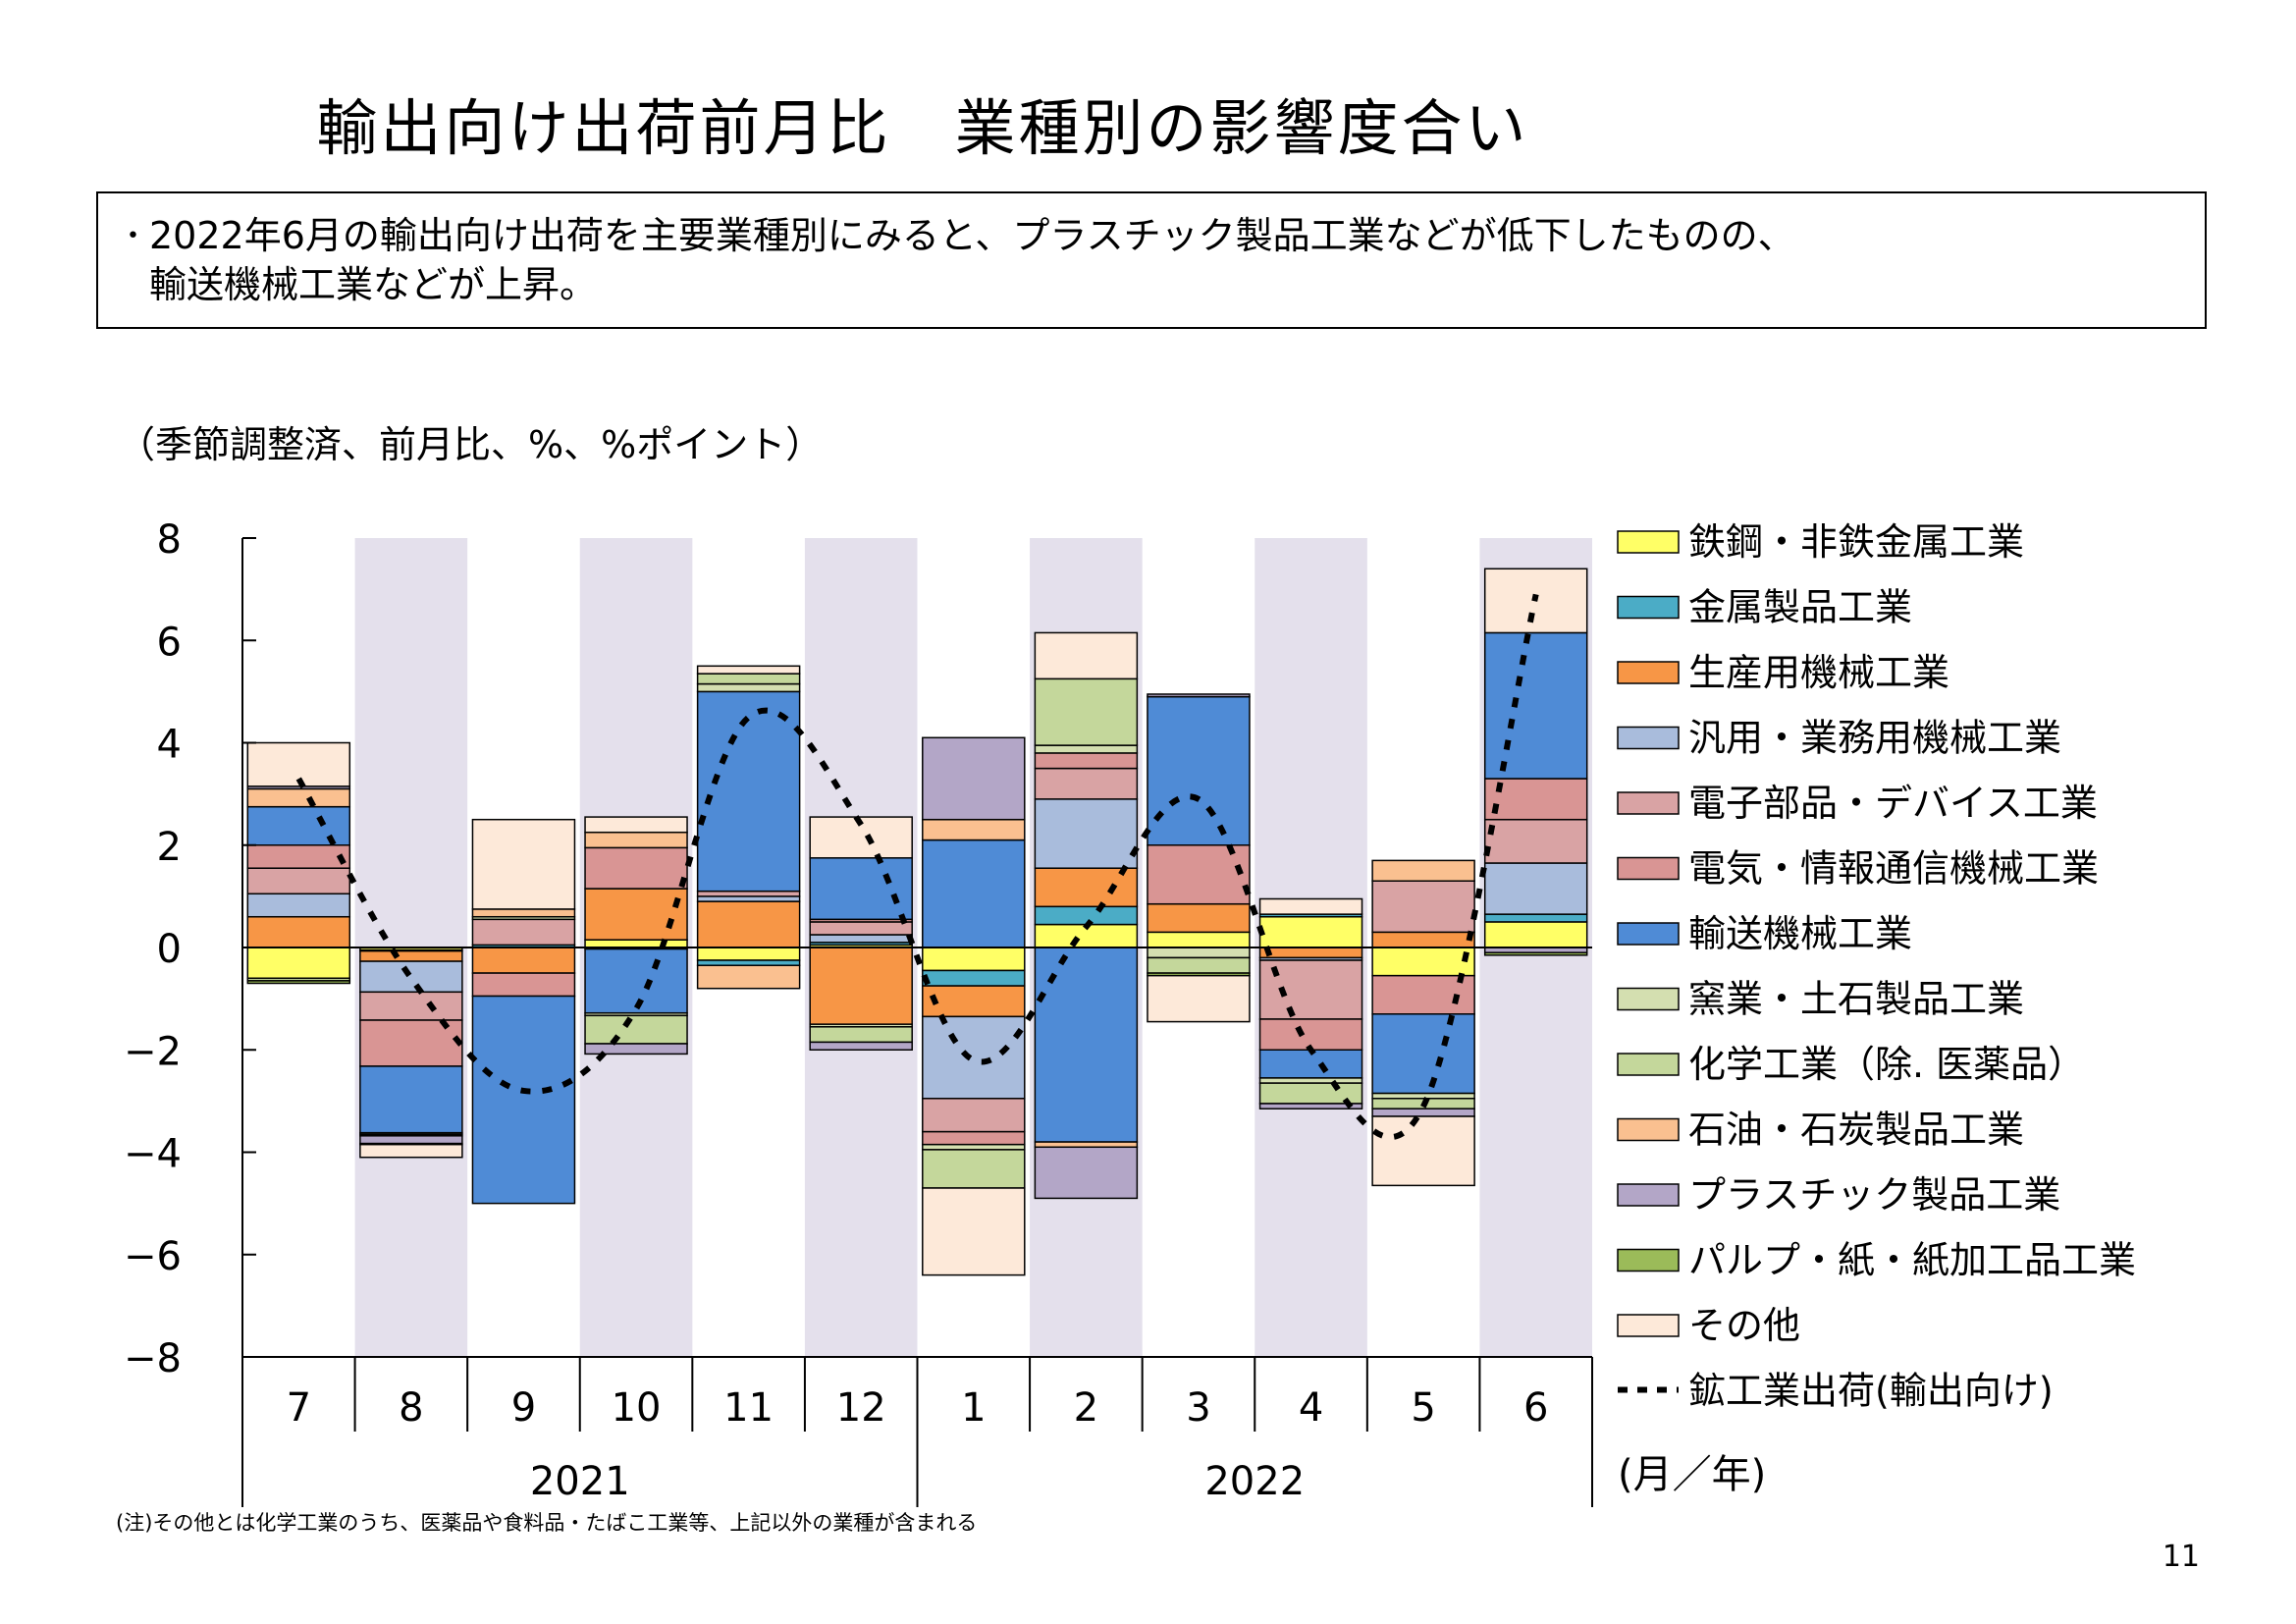 The image size is (2296, 1624). Describe the element at coordinates (637, 1408) in the screenshot. I see `x-tick-label: 10` at that location.